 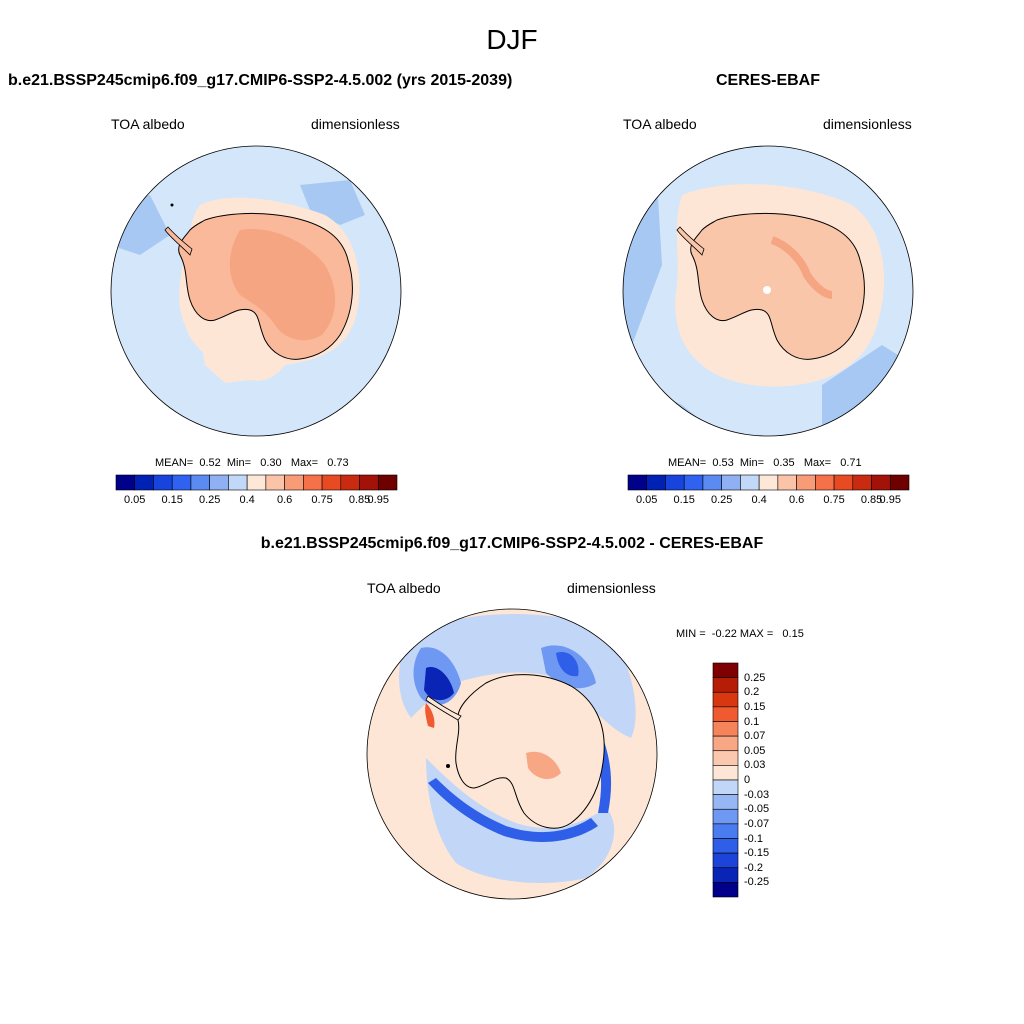 What do you see at coordinates (611, 588) in the screenshot?
I see `panel3-units-label: dimensionless` at bounding box center [611, 588].